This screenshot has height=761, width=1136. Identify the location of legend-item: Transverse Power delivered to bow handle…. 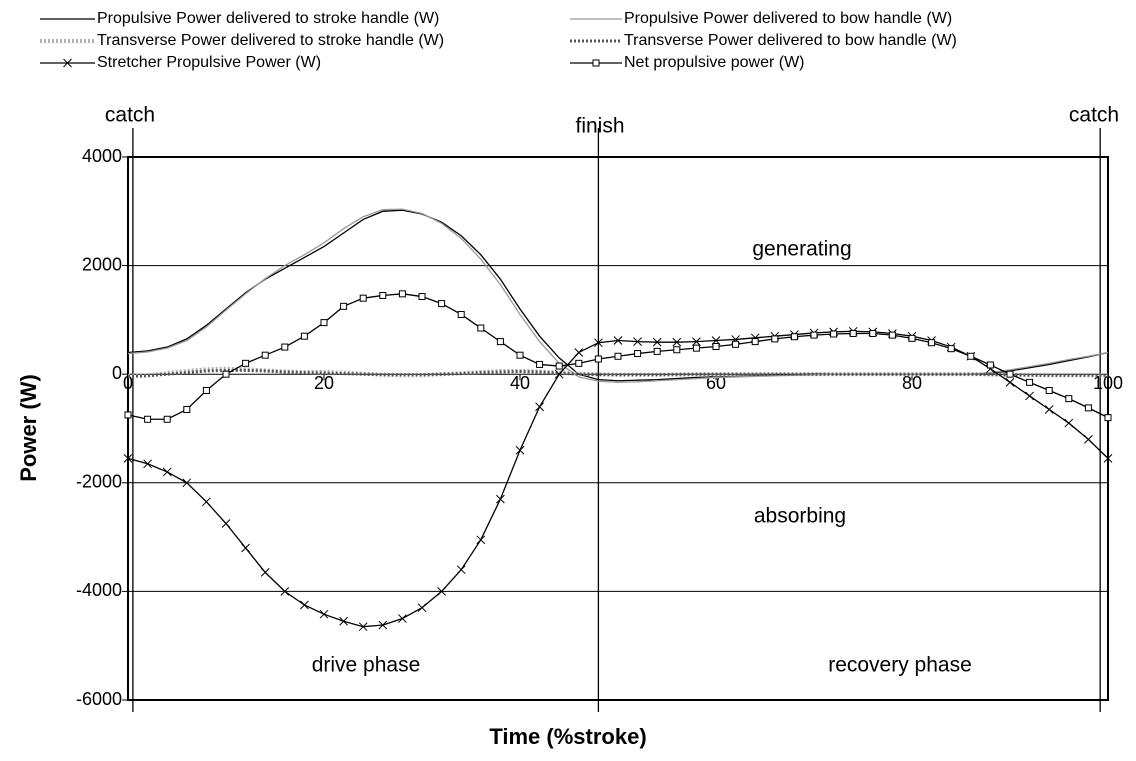
(763, 40).